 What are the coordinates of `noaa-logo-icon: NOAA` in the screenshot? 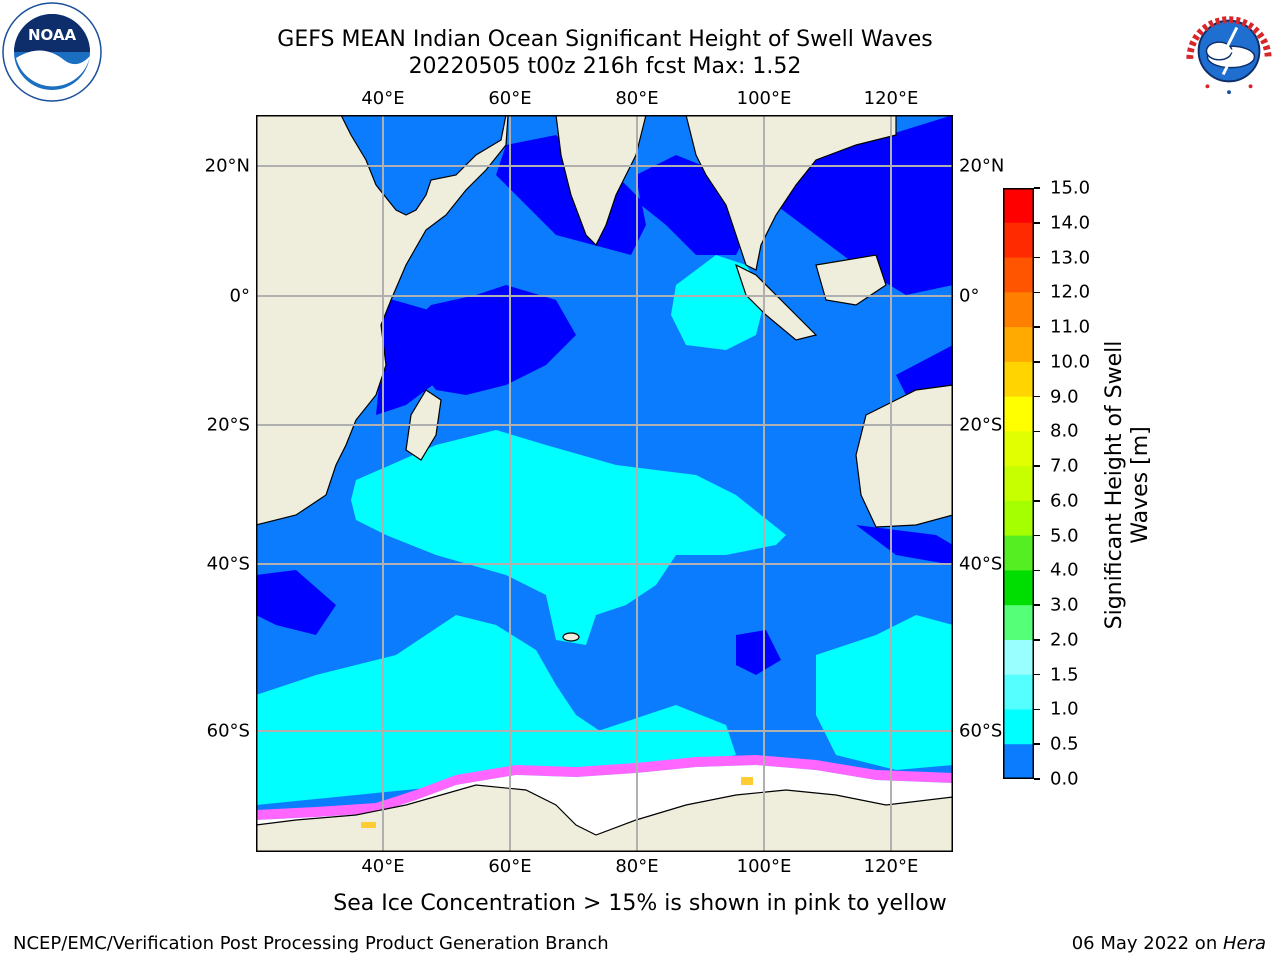 It's located at (52, 52).